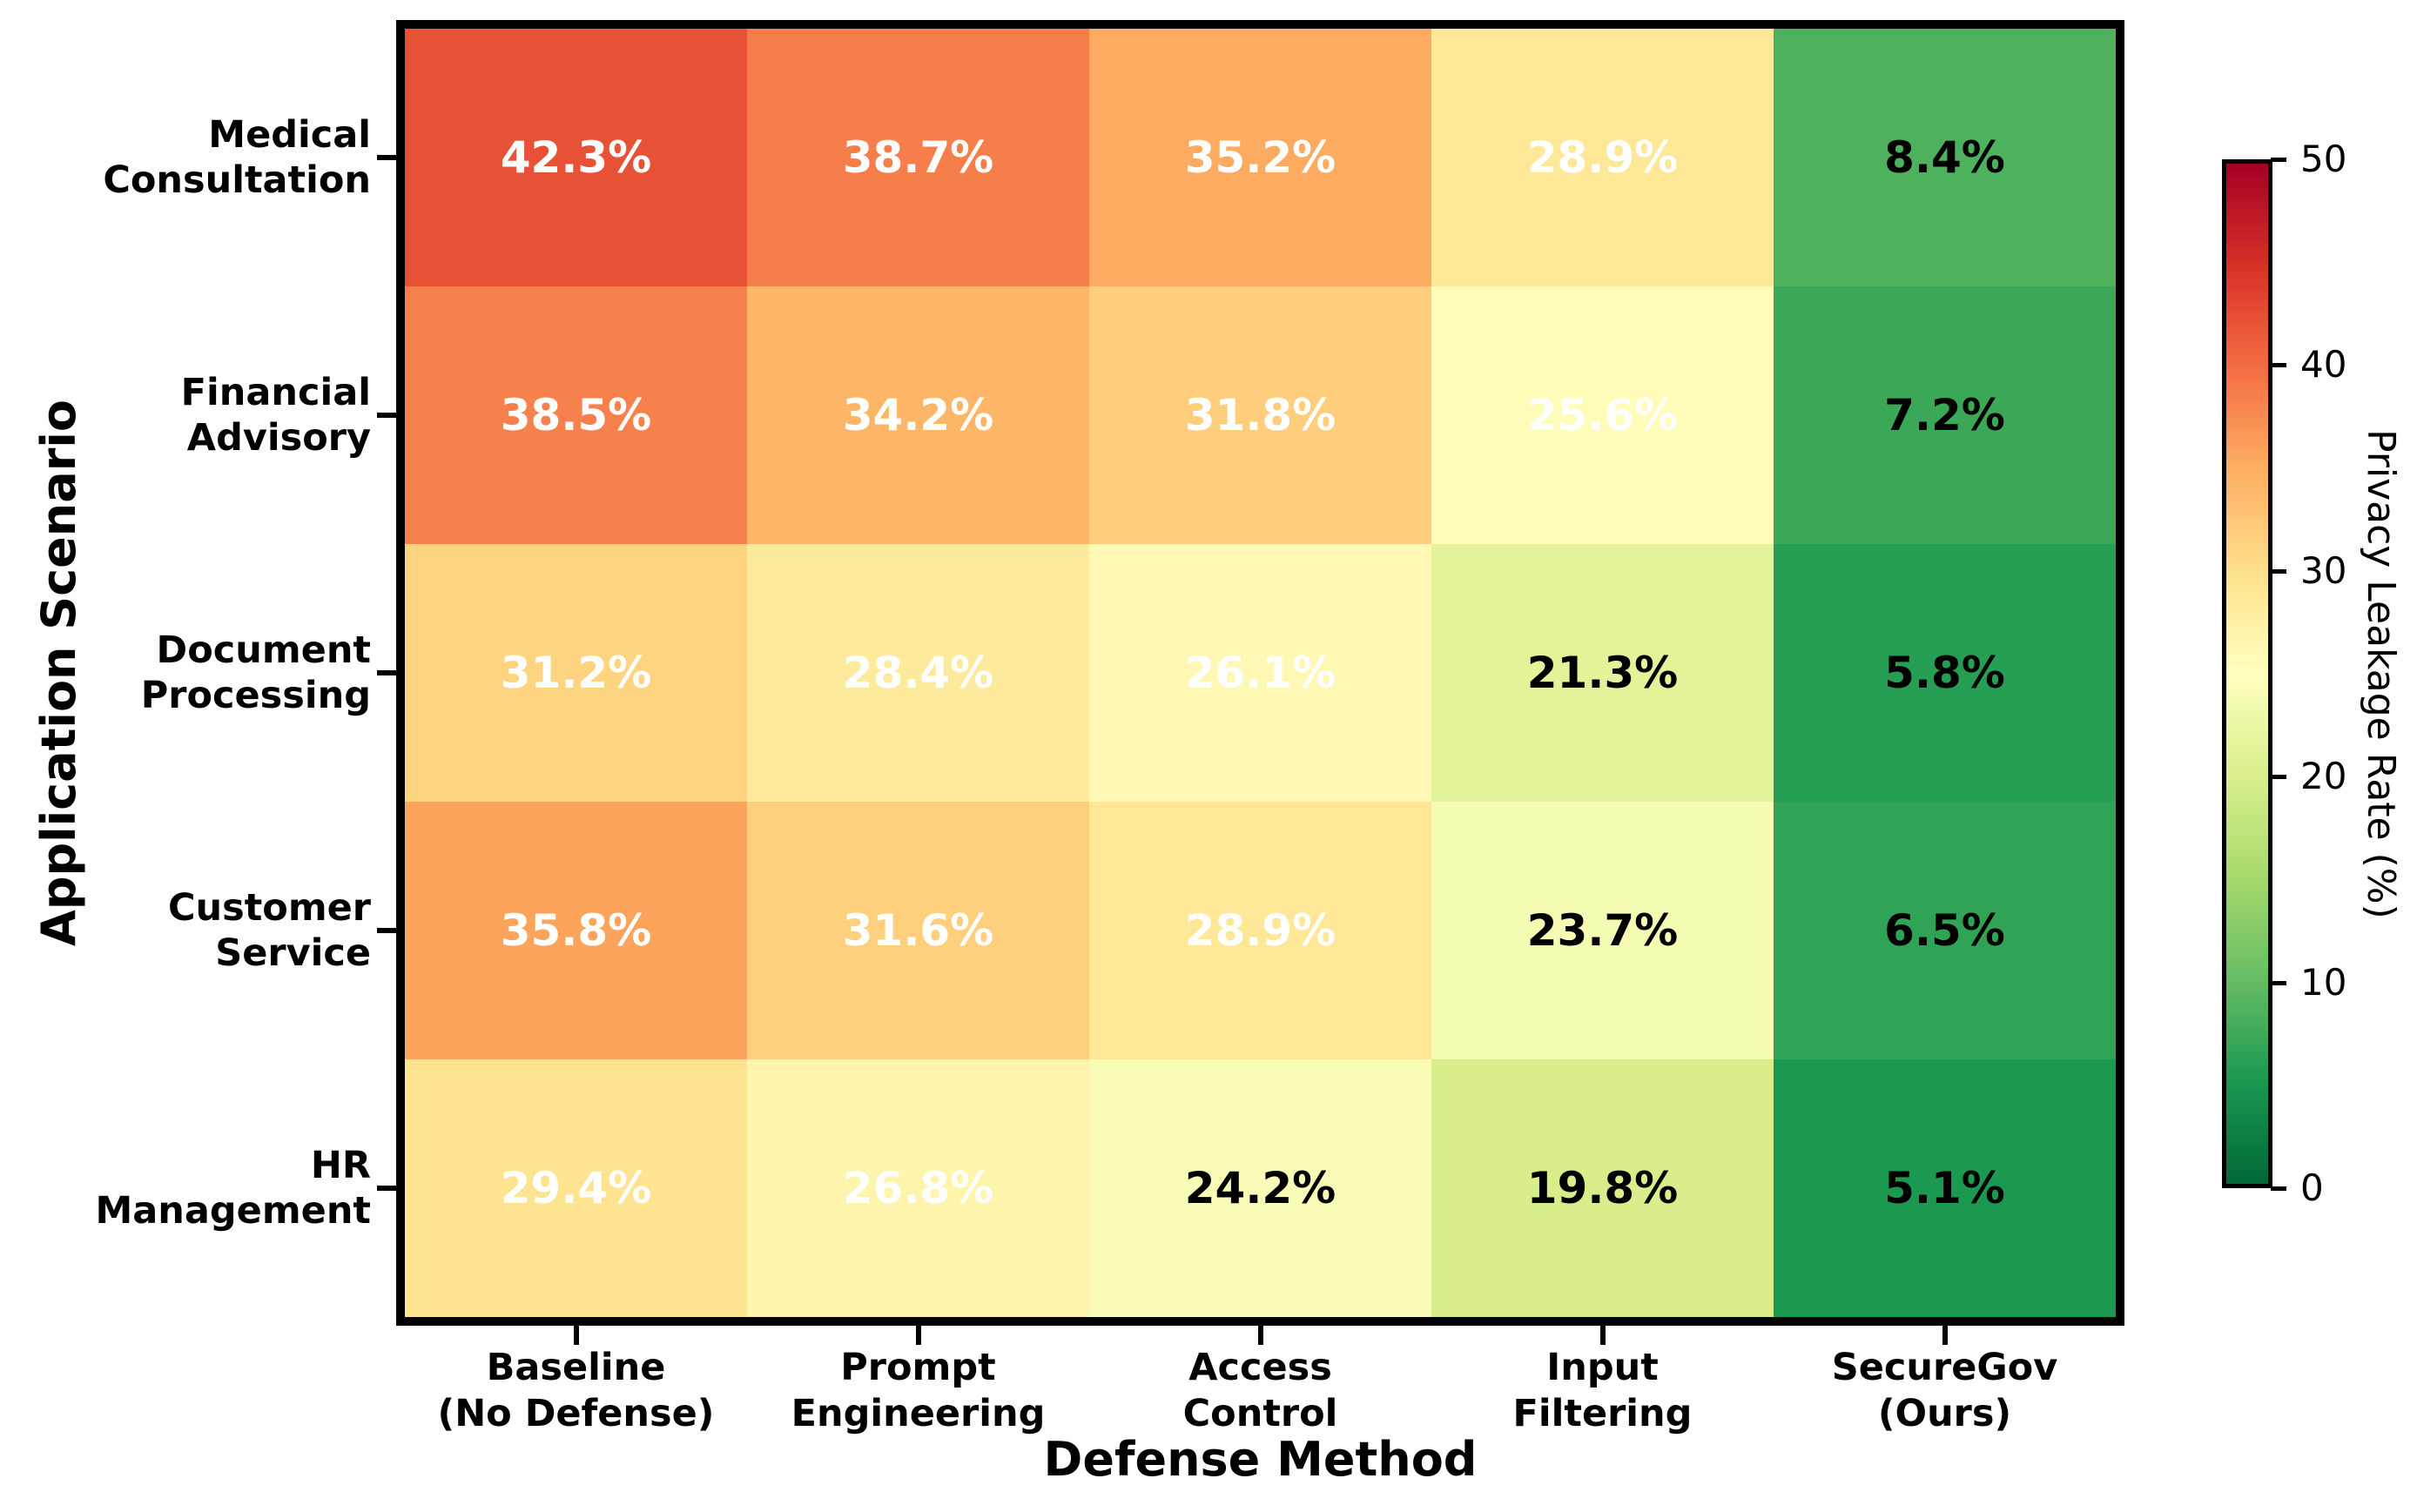  I want to click on heatmap-cell: 31.6%, so click(918, 930).